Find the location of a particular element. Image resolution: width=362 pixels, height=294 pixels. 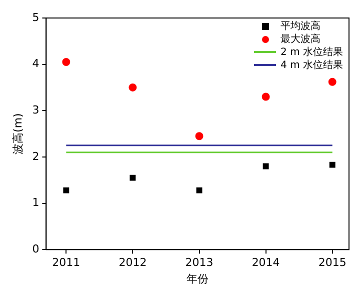

x-tick-label: 2012 is located at coordinates (132, 263).